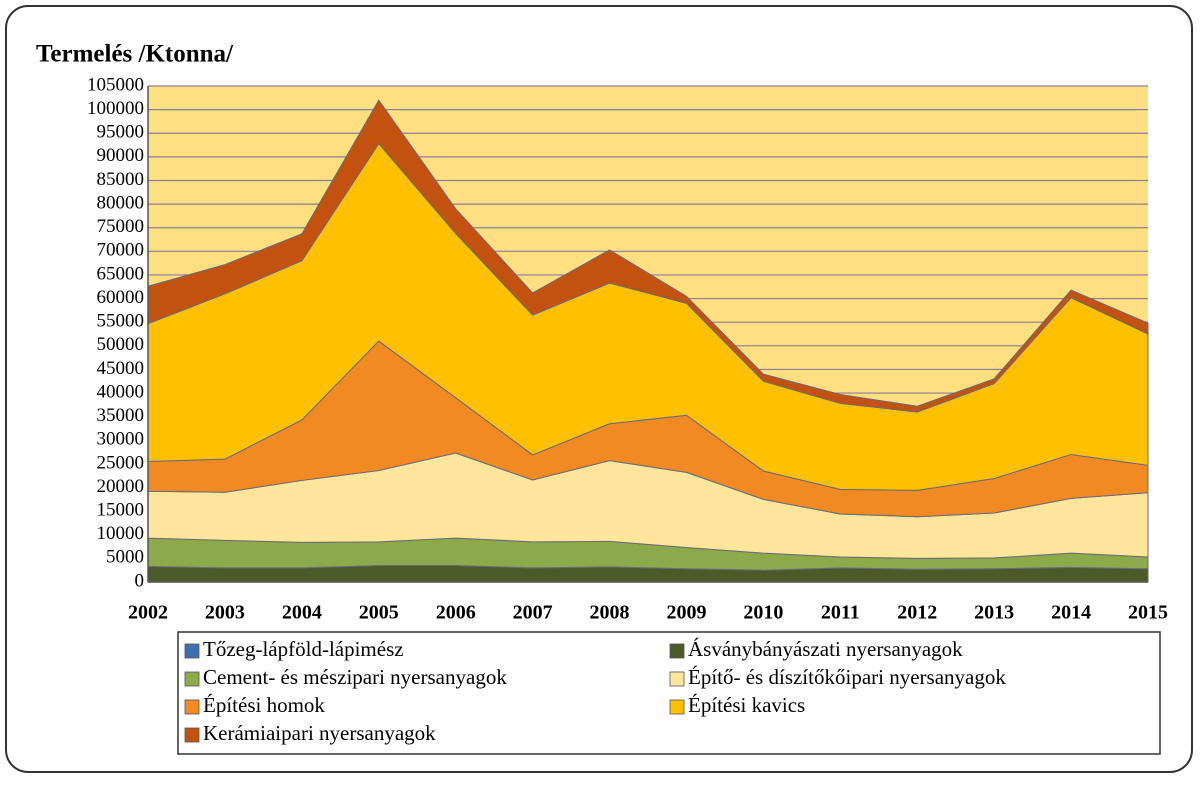 This screenshot has width=1200, height=785. I want to click on y-tick-label: 10000, so click(121, 533).